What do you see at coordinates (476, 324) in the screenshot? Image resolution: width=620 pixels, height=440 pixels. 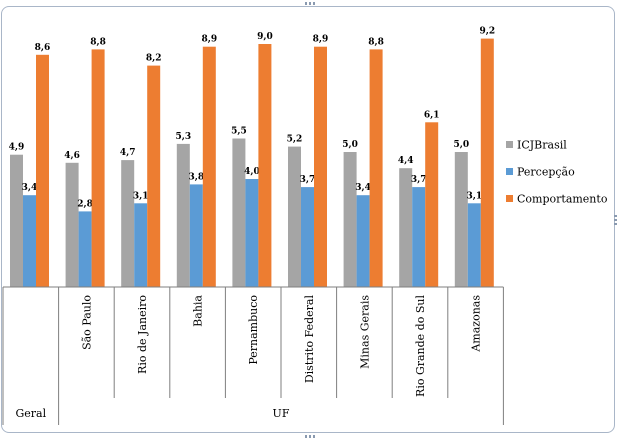 I see `category-label-amazonas: Amazonas` at bounding box center [476, 324].